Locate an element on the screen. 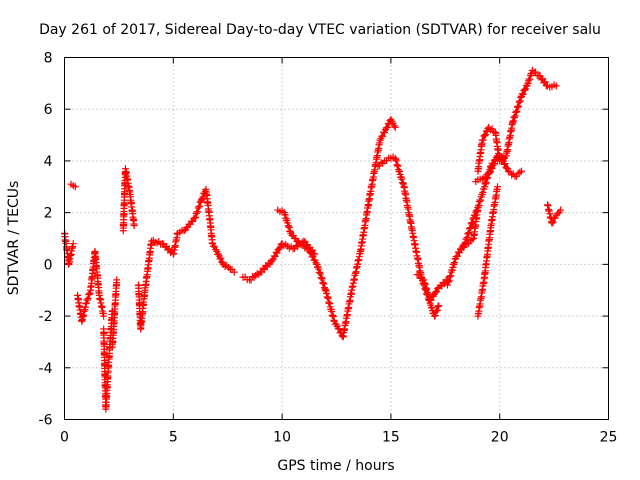  y-tick-label: 6 is located at coordinates (48, 110).